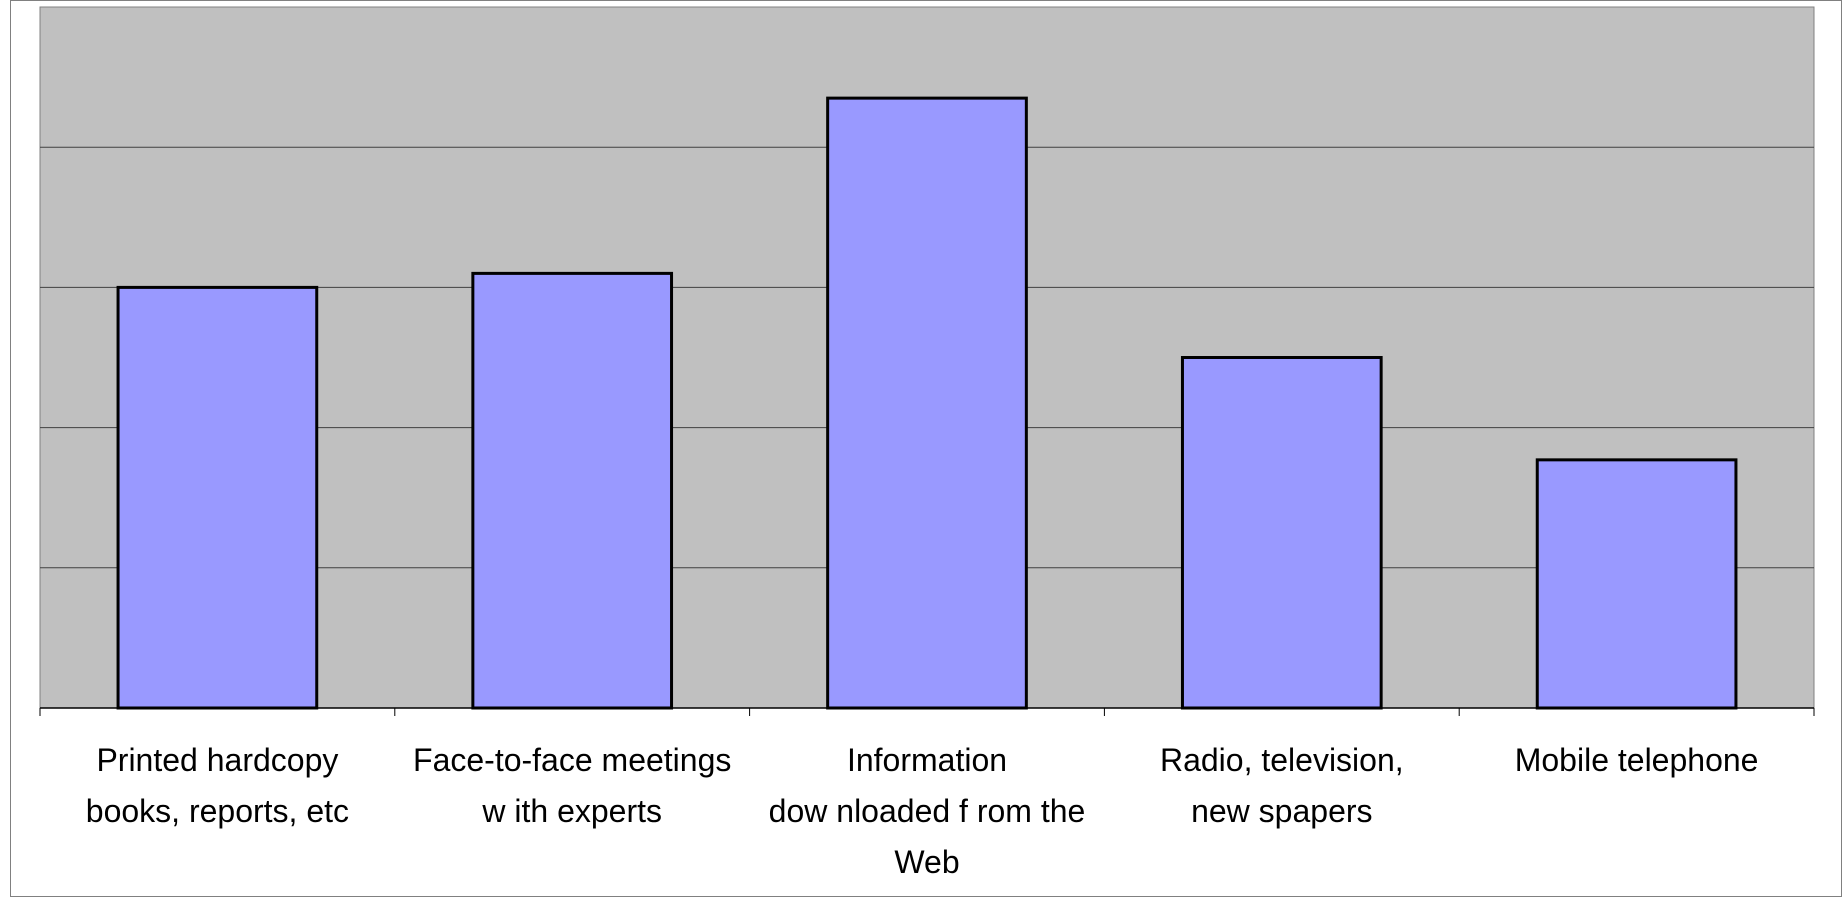 The height and width of the screenshot is (902, 1842). I want to click on x-tick-label-1: Printed hardcopy books, reports, etc, so click(217, 785).